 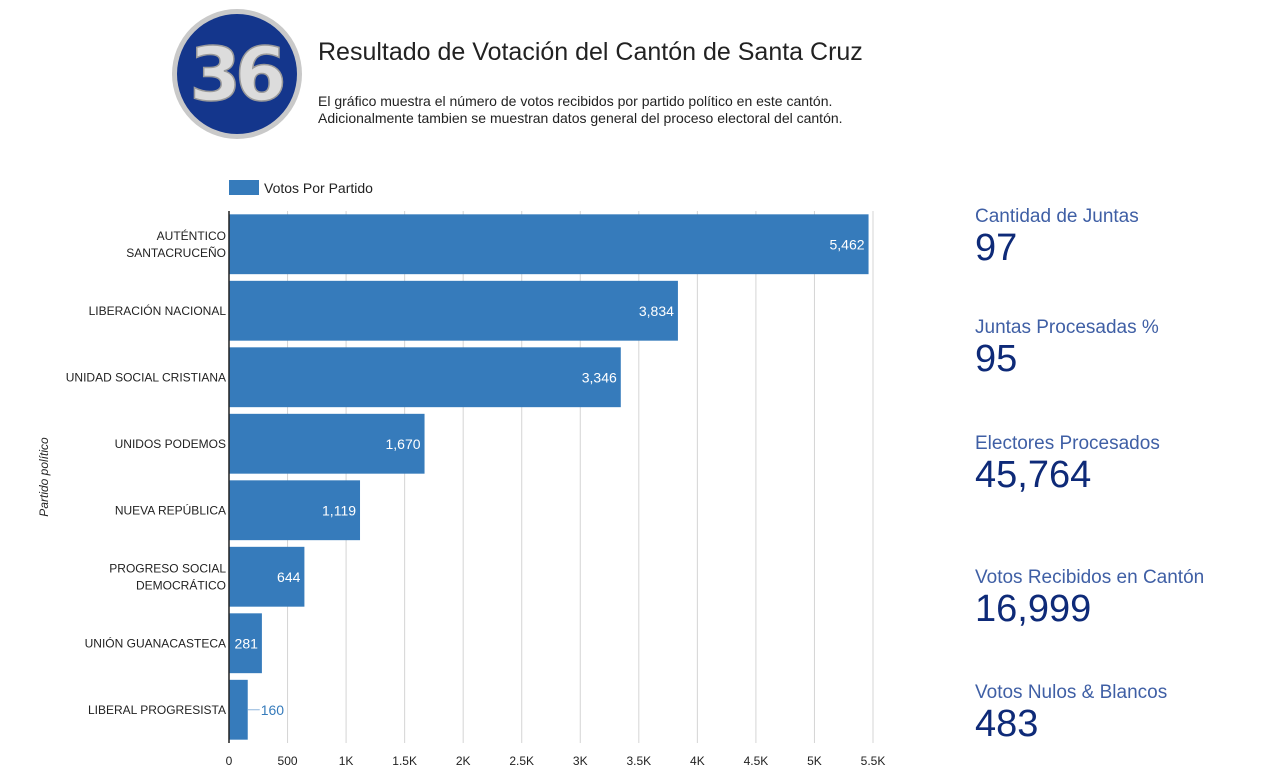 I want to click on x-tick-label: 1.5K, so click(x=404, y=761).